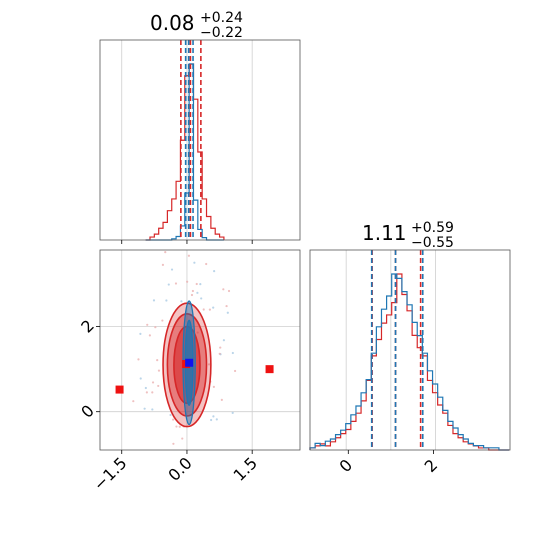  Describe the element at coordinates (390, 452) in the screenshot. I see `marginal-2-ticks` at that location.